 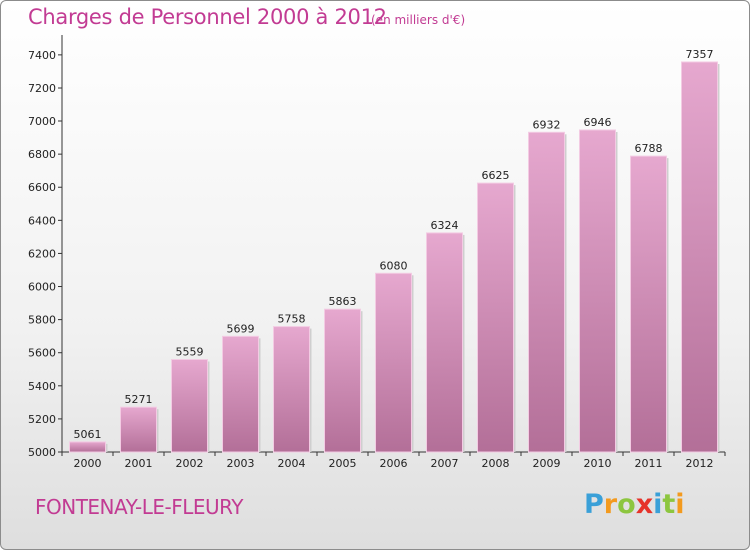 I want to click on value-label: 5699, so click(x=241, y=328).